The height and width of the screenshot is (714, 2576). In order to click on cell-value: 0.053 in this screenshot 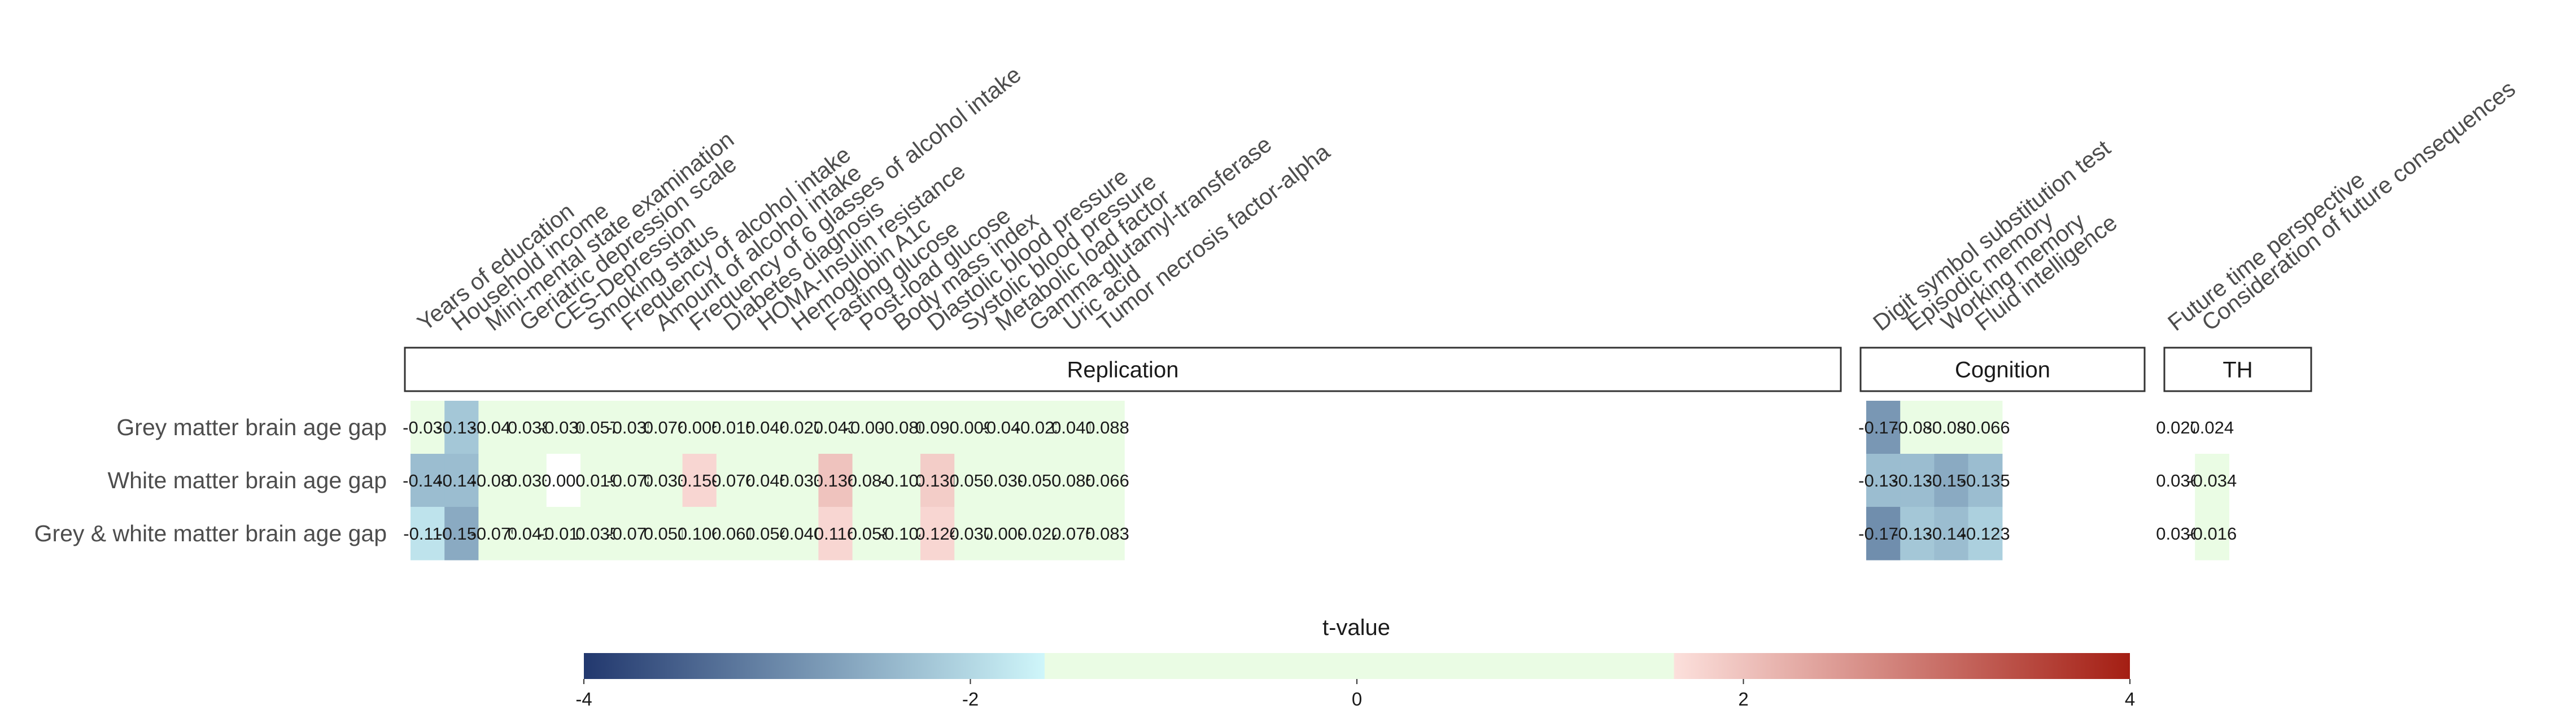, I will do `click(972, 480)`.